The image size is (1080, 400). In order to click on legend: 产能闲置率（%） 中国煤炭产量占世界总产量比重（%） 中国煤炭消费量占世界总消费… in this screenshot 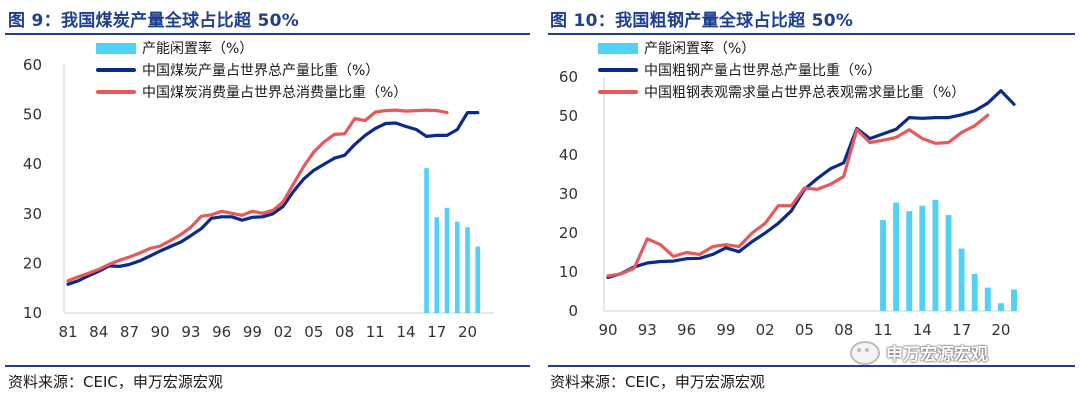, I will do `click(251, 70)`.